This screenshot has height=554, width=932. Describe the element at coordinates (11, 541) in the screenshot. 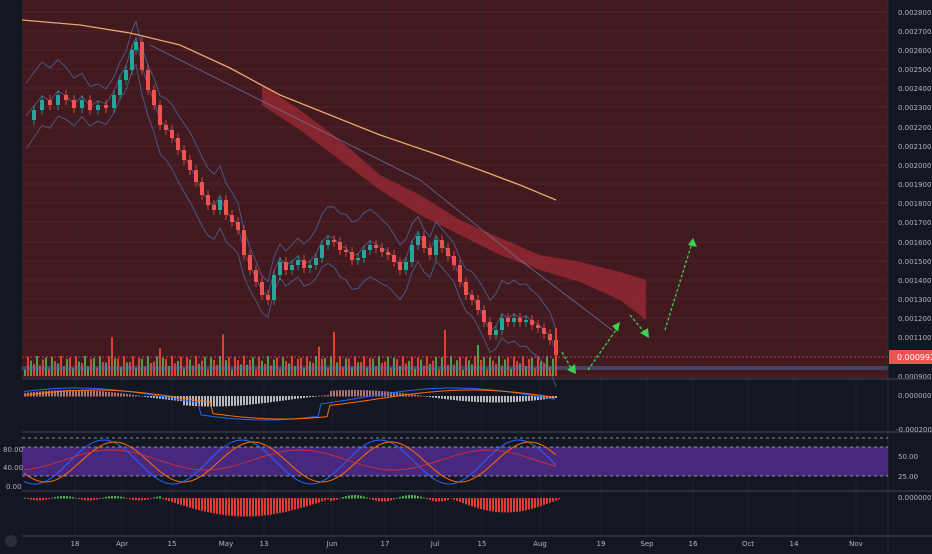

I see `tradingview-logo-icon` at that location.